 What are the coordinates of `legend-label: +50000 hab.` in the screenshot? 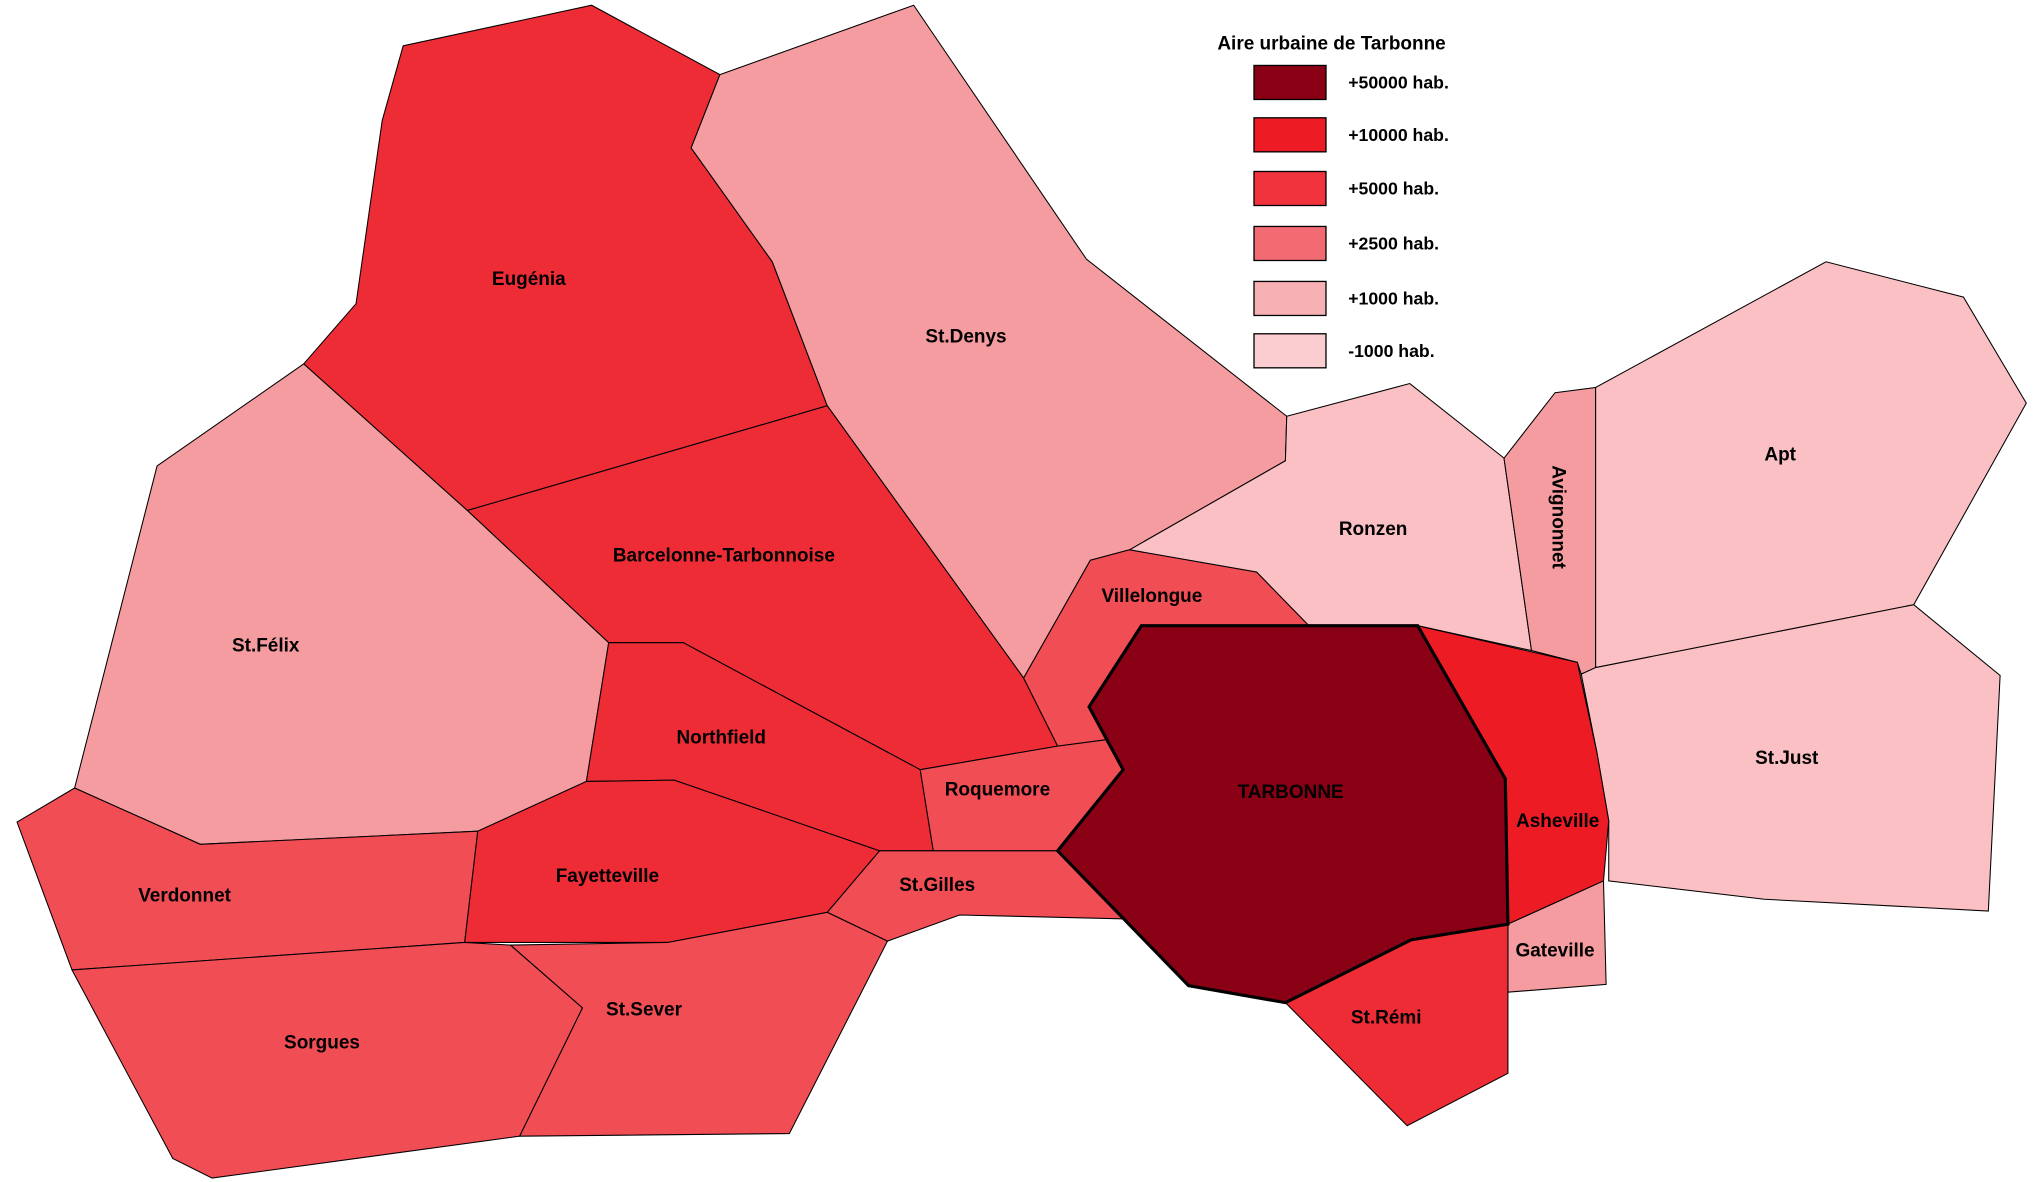 It's located at (1398, 82).